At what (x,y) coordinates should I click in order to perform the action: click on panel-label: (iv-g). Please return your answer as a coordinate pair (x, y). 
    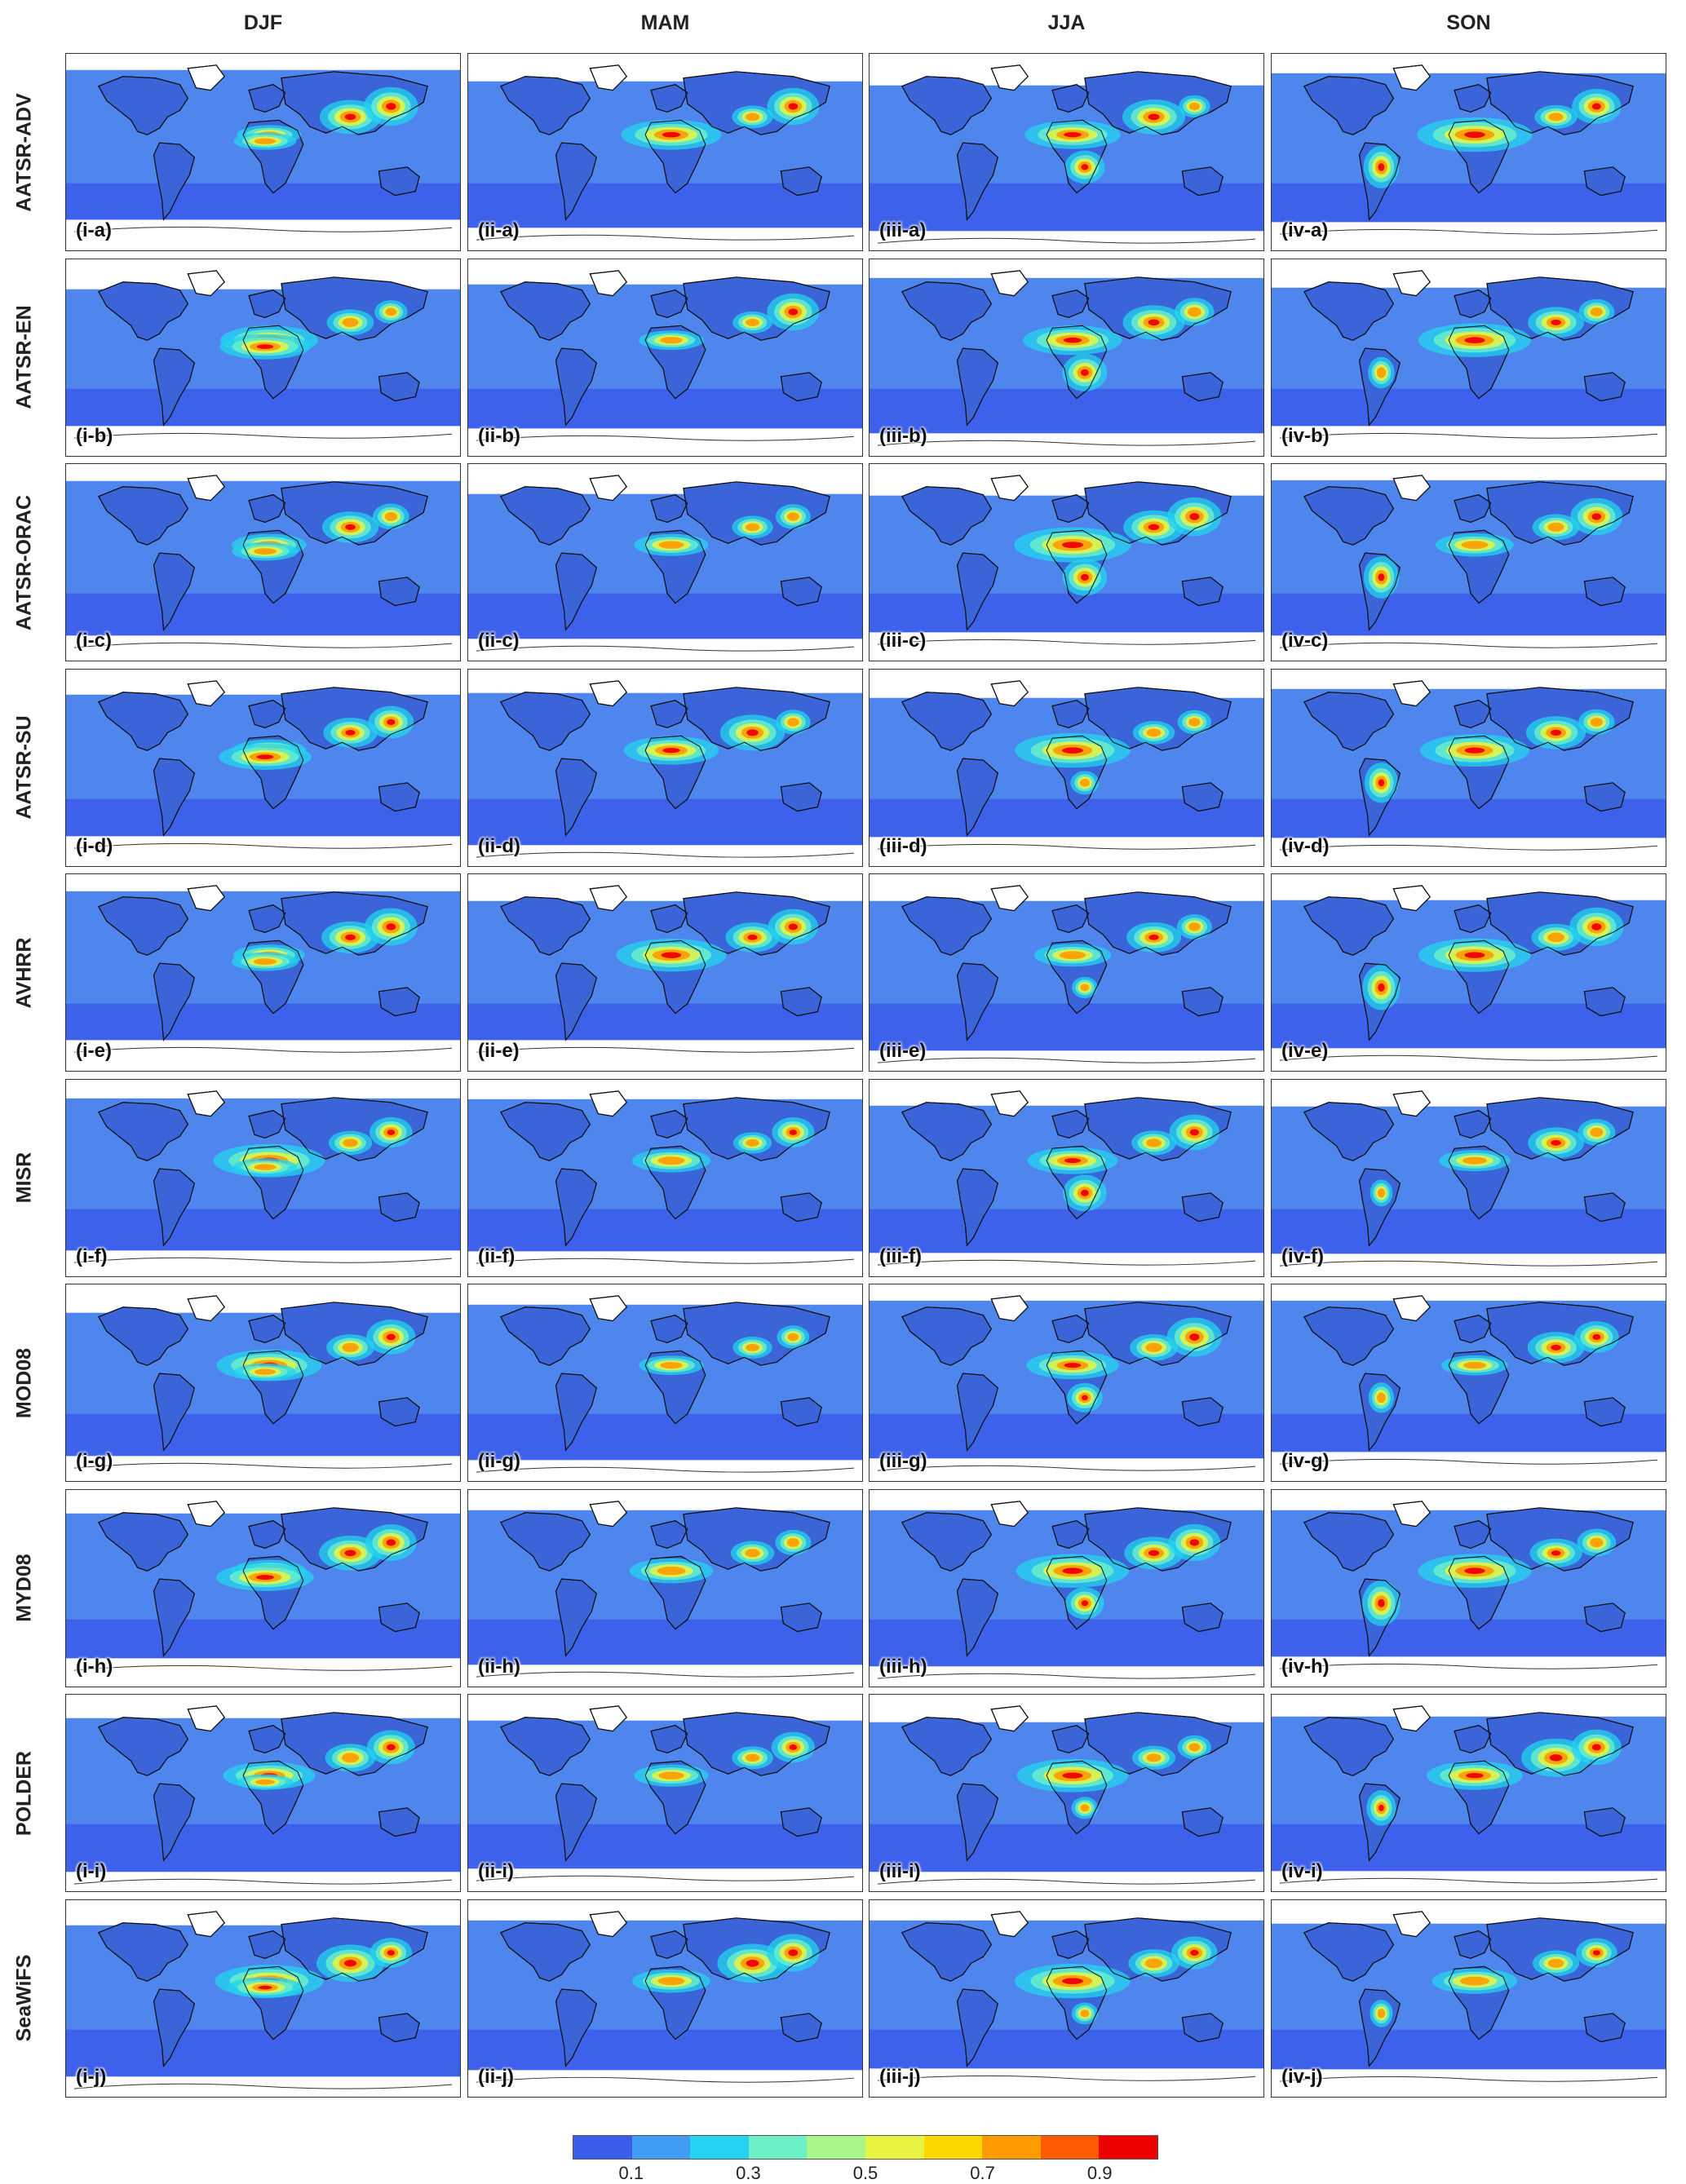
    Looking at the image, I should click on (1306, 1461).